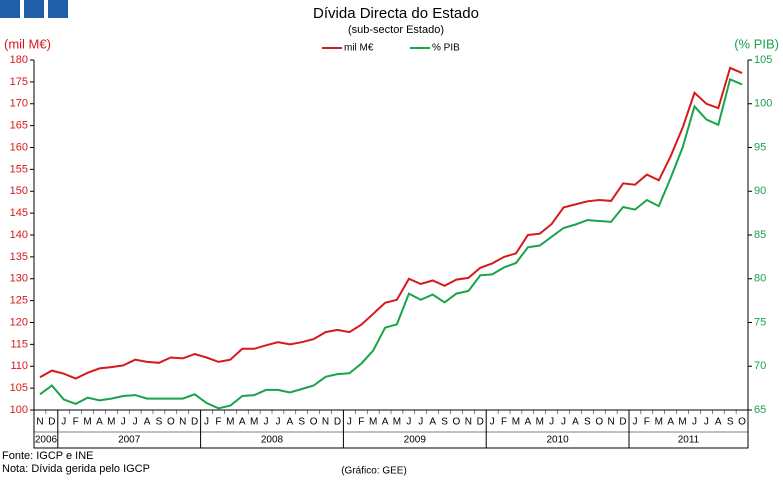  Describe the element at coordinates (19, 344) in the screenshot. I see `y-tick-label: 115` at that location.